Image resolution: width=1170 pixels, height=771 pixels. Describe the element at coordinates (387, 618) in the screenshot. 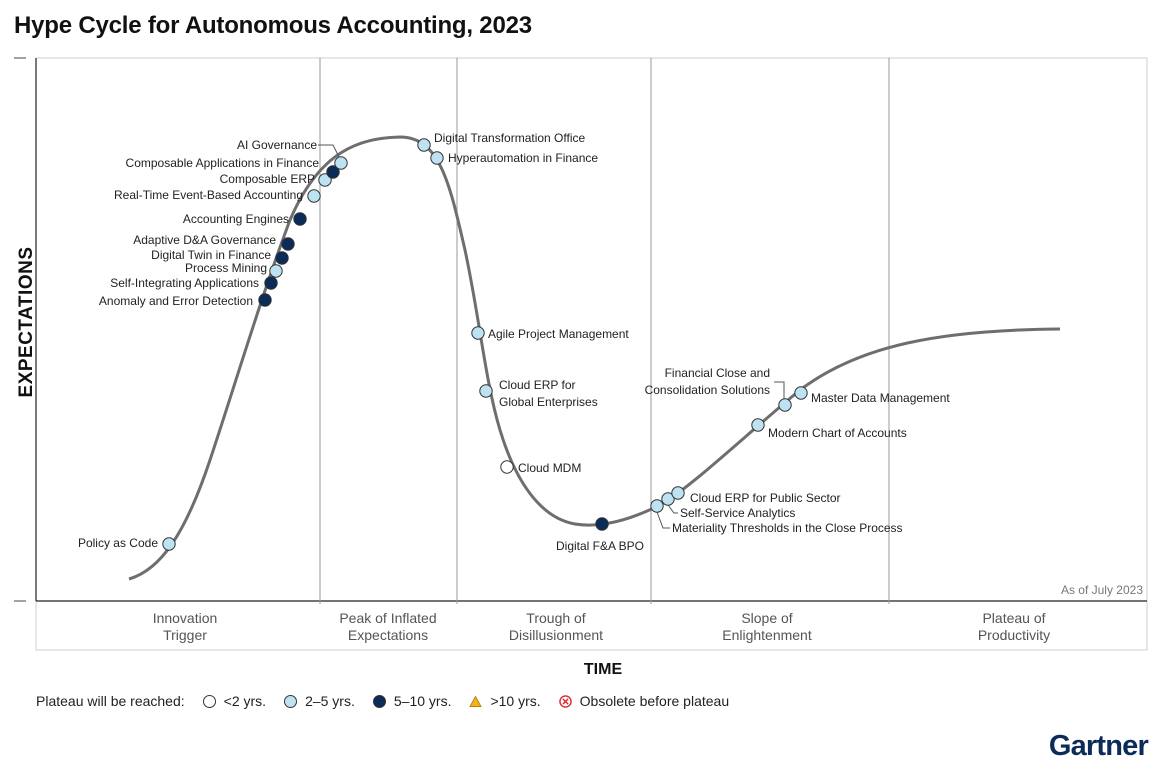

I see `phase-name: Peak of Inflated` at that location.